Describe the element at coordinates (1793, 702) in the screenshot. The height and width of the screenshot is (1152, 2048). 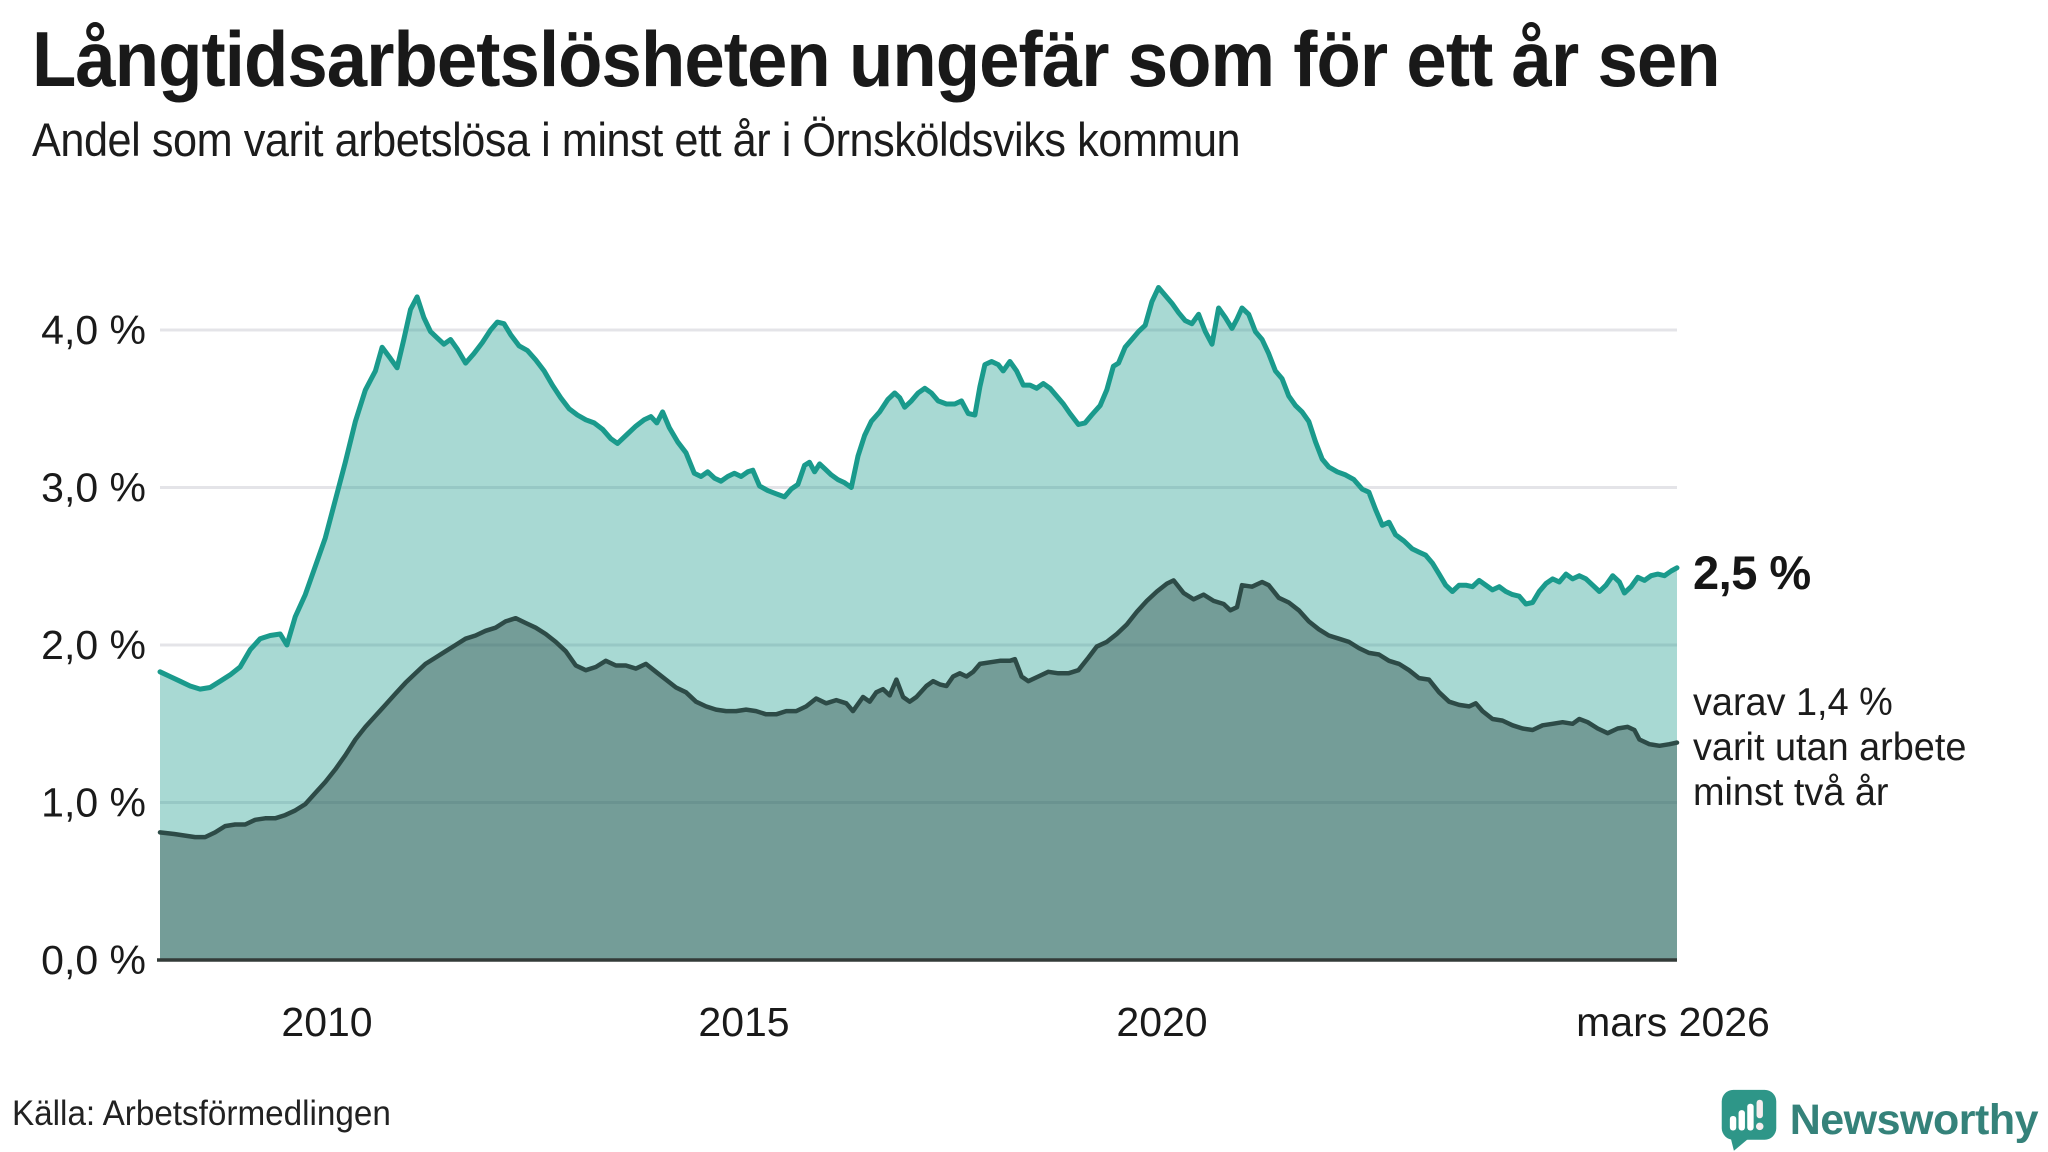
I see `secondary-annotation-line-1: varav 1,4 %` at that location.